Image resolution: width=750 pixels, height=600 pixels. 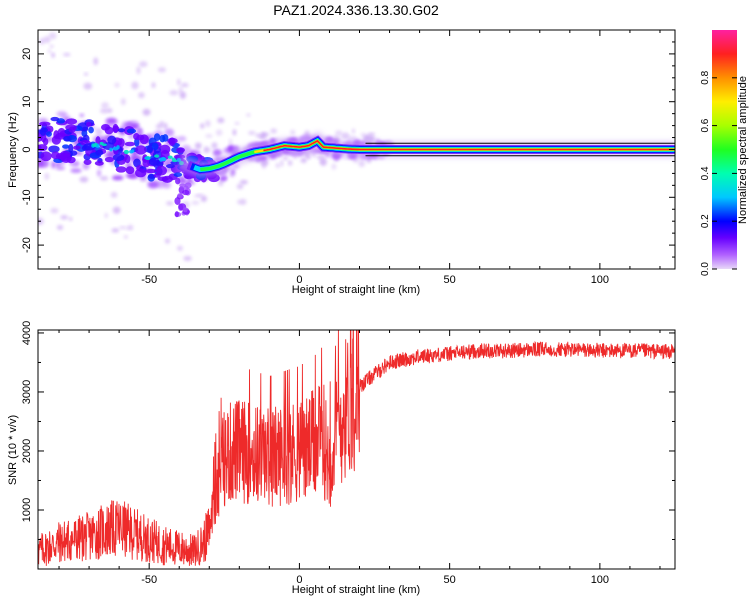 What do you see at coordinates (27, 333) in the screenshot?
I see `y-tick-label: 4000` at bounding box center [27, 333].